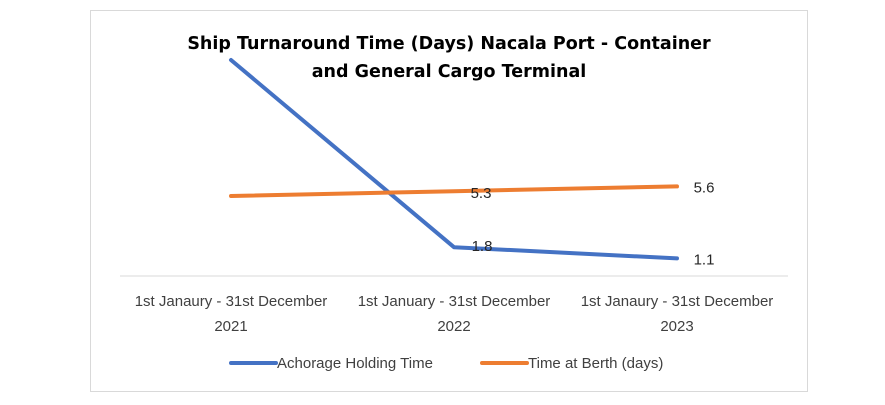 The image size is (885, 405). I want to click on x-tick-label-1-line-1: 2022, so click(453, 326).